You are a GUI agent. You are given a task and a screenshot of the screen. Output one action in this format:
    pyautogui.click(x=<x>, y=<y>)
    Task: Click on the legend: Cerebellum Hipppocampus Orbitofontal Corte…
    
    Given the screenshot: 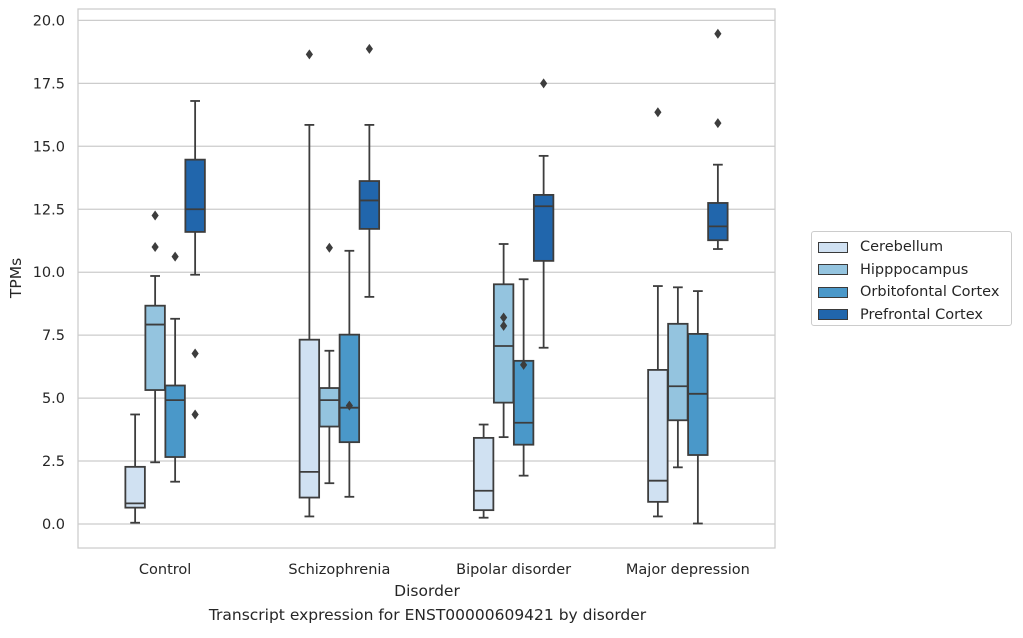 What is the action you would take?
    pyautogui.click(x=911, y=278)
    